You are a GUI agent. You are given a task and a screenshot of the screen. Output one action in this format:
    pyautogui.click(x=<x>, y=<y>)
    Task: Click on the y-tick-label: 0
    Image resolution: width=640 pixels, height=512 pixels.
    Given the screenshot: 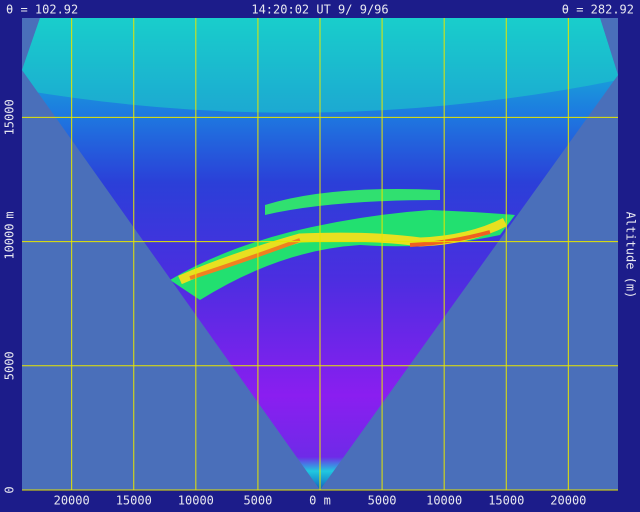 What is the action you would take?
    pyautogui.click(x=10, y=489)
    